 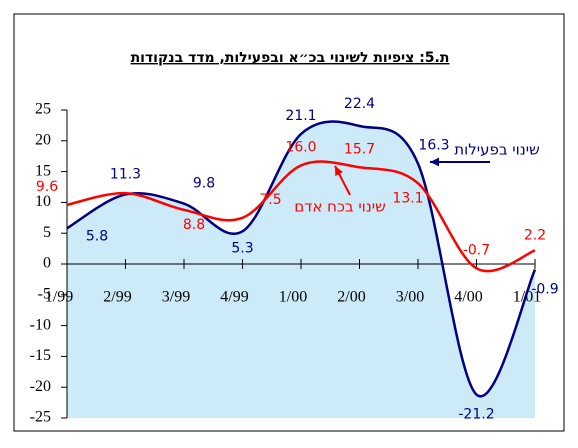 I want to click on data-label: 11.3, so click(x=125, y=174).